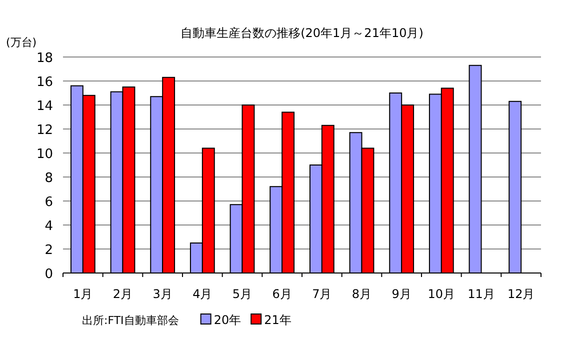 This screenshot has width=569, height=347. I want to click on y-tick-label: 12, so click(44, 130).